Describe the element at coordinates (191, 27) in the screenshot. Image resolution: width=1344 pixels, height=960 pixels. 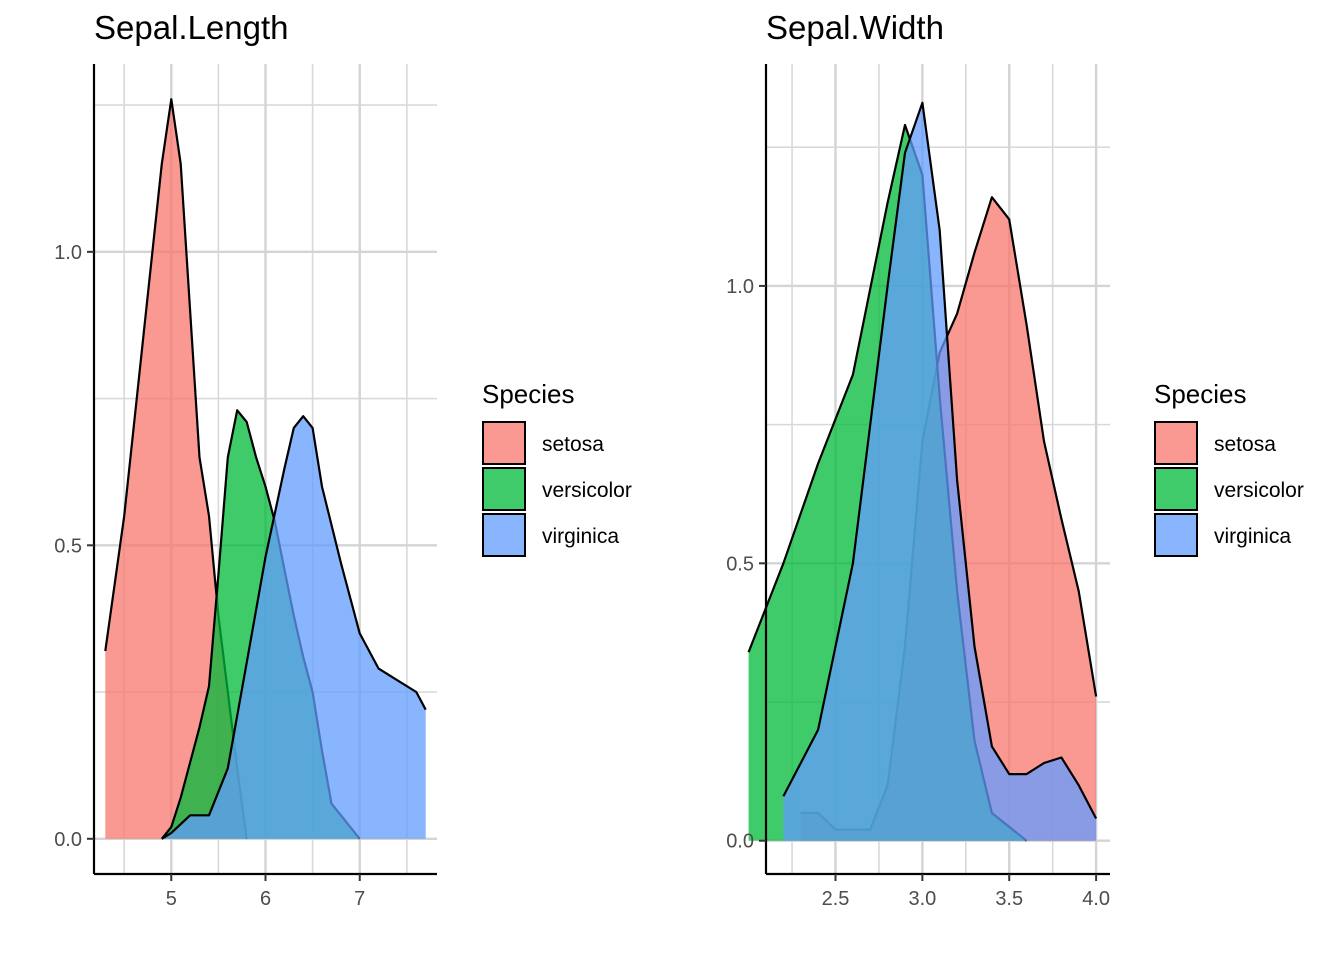
I see `chart-title: Sepal.Length` at that location.